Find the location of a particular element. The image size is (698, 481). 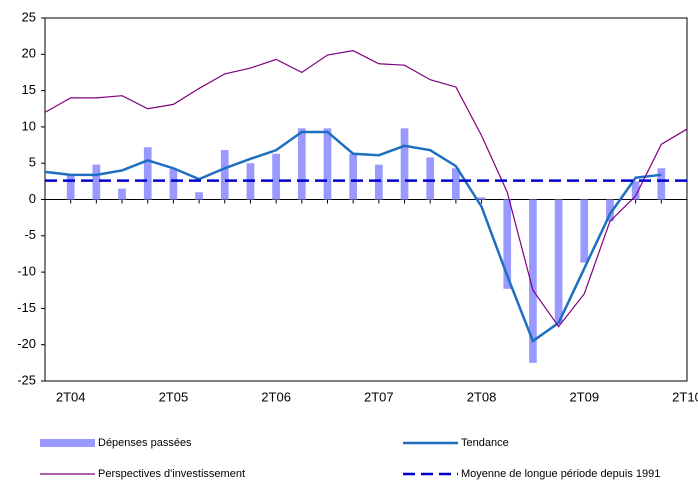

legend-swatch is located at coordinates (67, 443).